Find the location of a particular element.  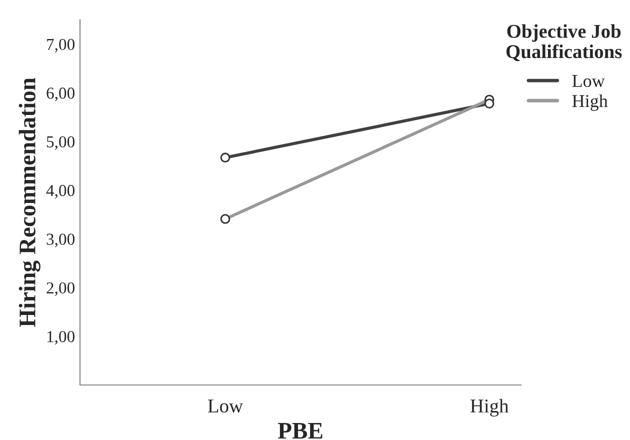

y-axis-title: Hiring Recommendation is located at coordinates (29, 202).